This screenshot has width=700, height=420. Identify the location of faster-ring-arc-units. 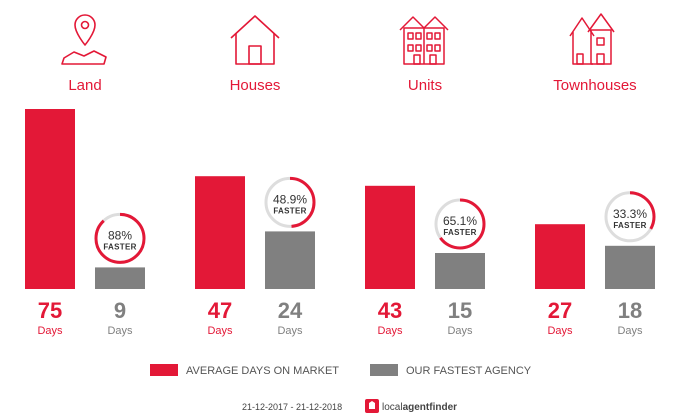
(460, 224).